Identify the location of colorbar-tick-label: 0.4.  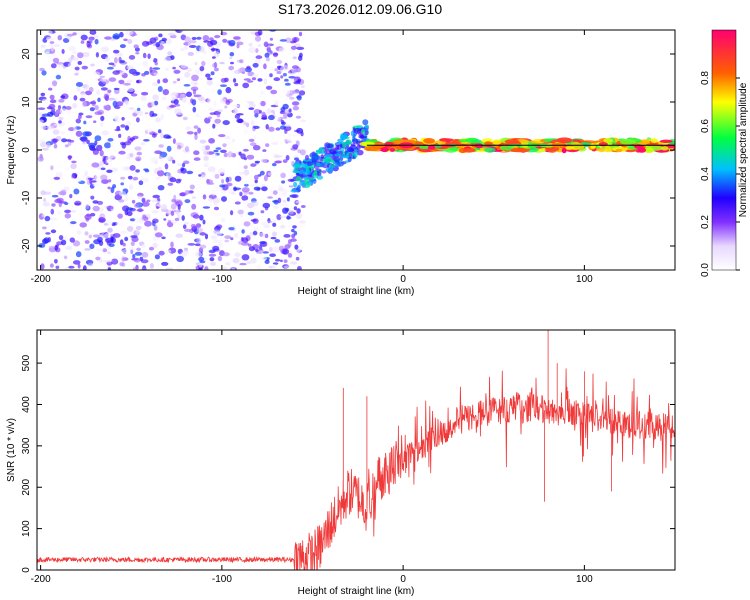
(705, 174).